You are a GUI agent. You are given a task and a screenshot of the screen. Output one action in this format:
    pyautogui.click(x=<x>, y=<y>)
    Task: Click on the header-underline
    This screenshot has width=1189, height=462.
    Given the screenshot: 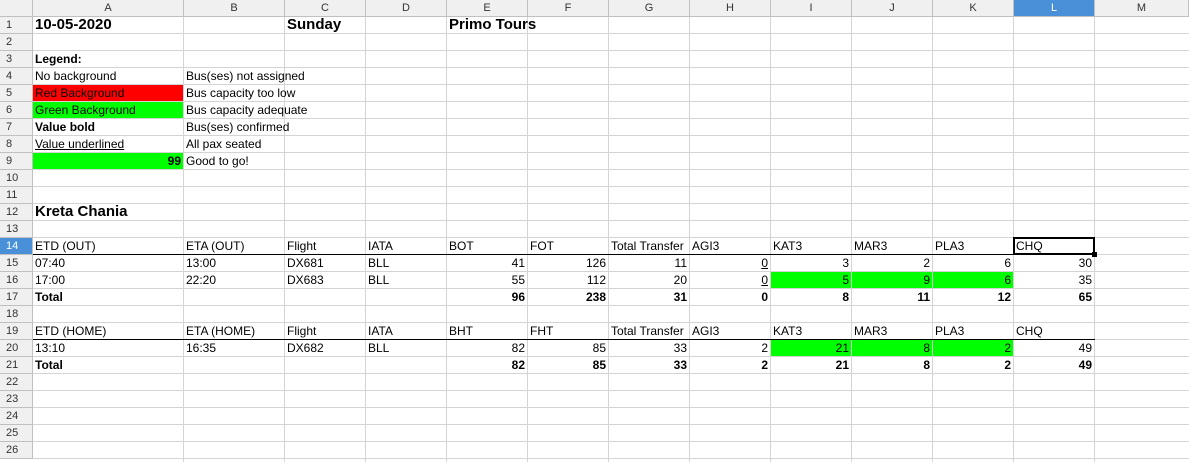 What is the action you would take?
    pyautogui.click(x=564, y=339)
    